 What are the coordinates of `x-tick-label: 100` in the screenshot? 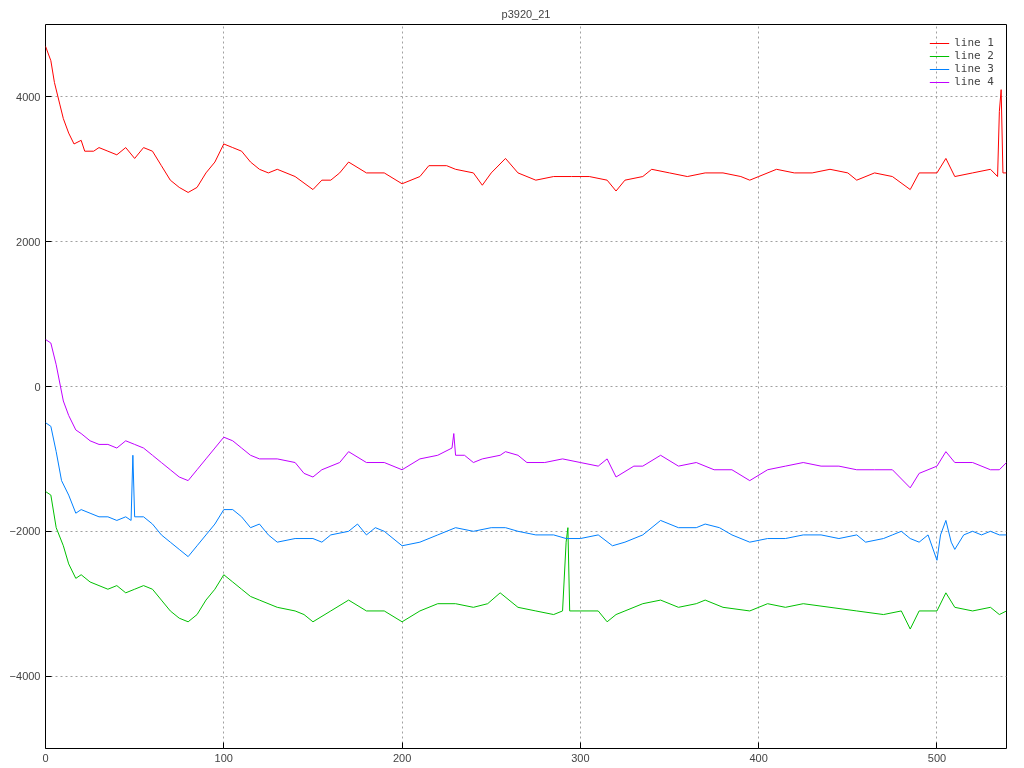 It's located at (223, 757).